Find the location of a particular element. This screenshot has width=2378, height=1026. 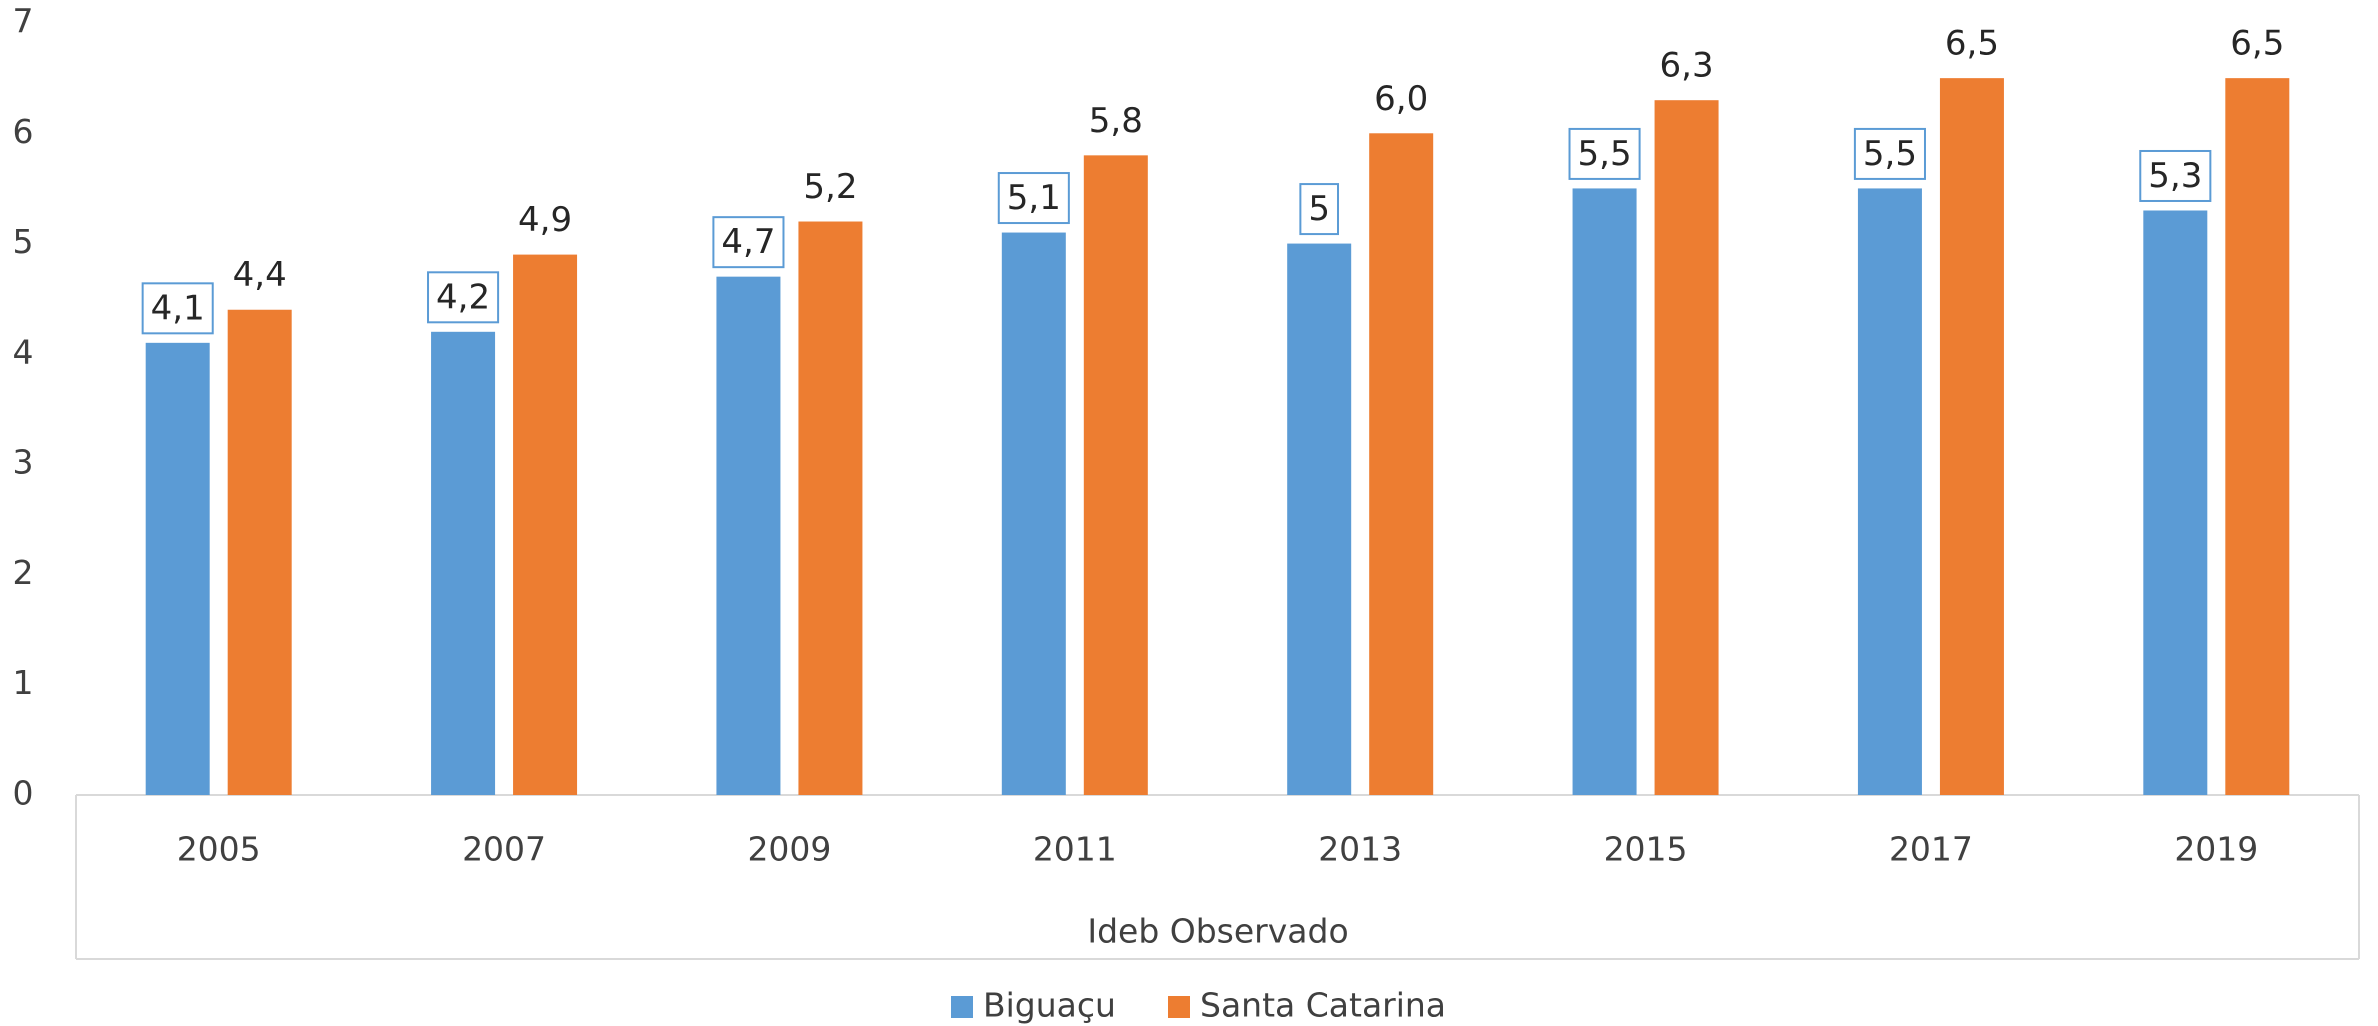

x-axis-title: Ideb Observado is located at coordinates (1217, 931).